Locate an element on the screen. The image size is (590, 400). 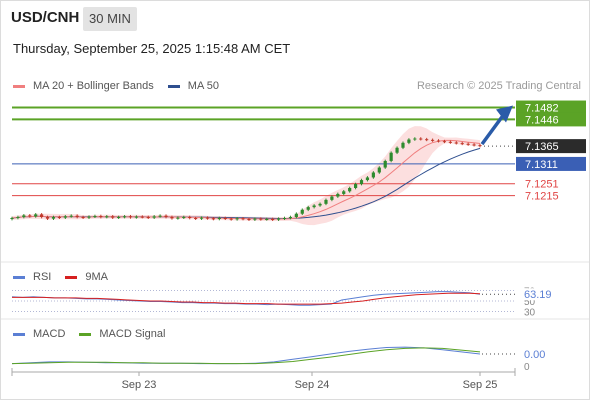
level-label-7.1482: 7.1482 is located at coordinates (542, 109).